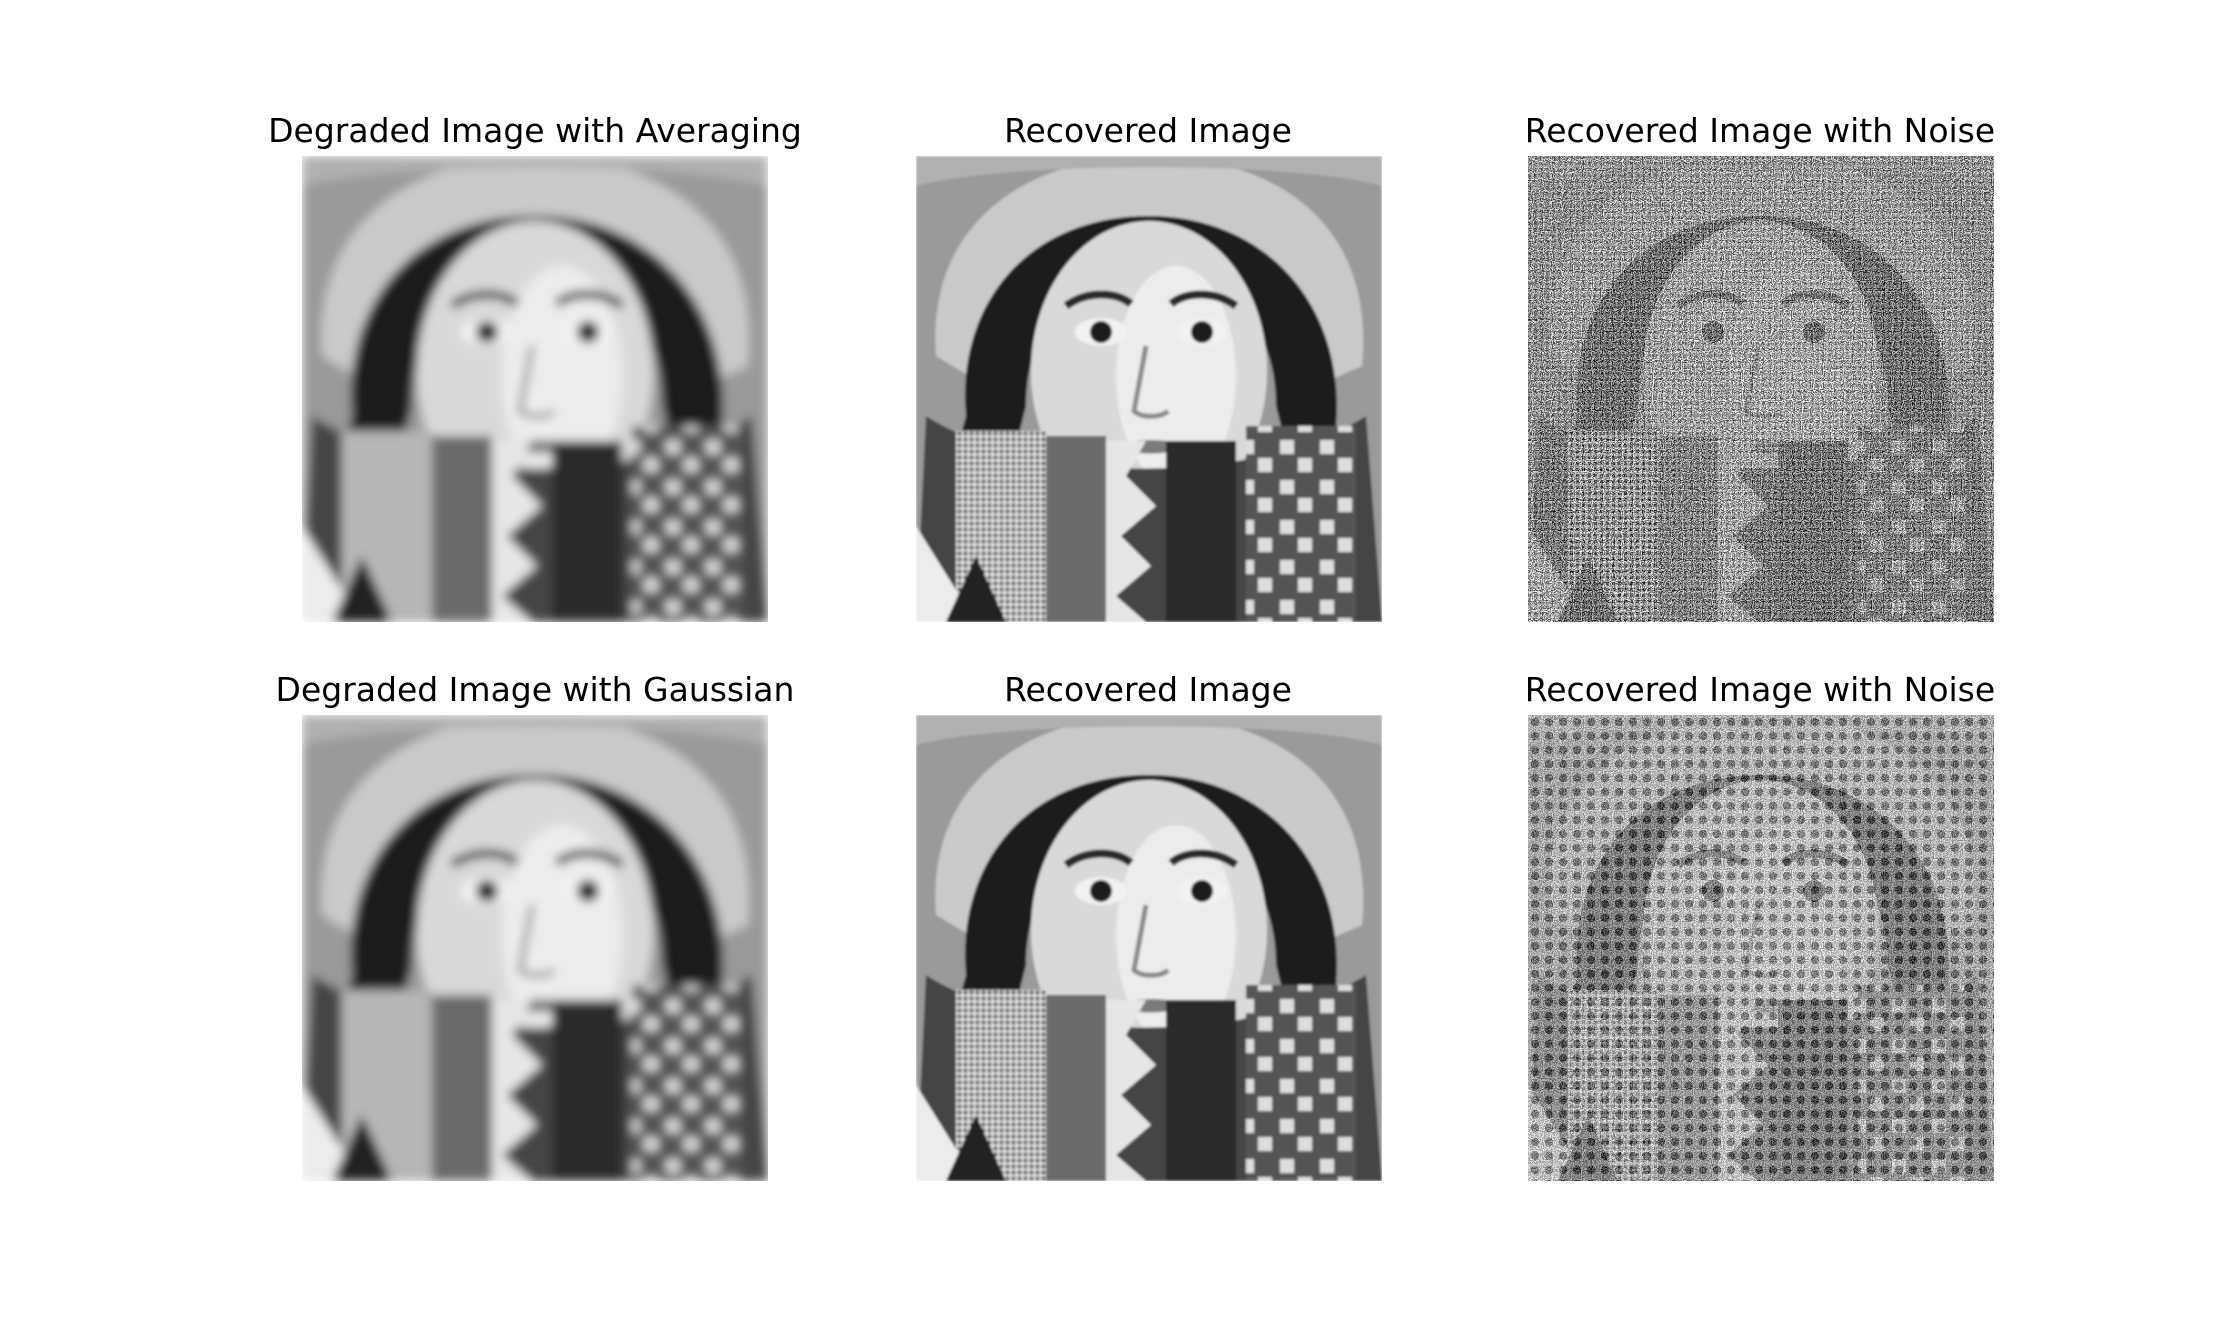  Describe the element at coordinates (1149, 389) in the screenshot. I see `recovered-averaging-image` at that location.